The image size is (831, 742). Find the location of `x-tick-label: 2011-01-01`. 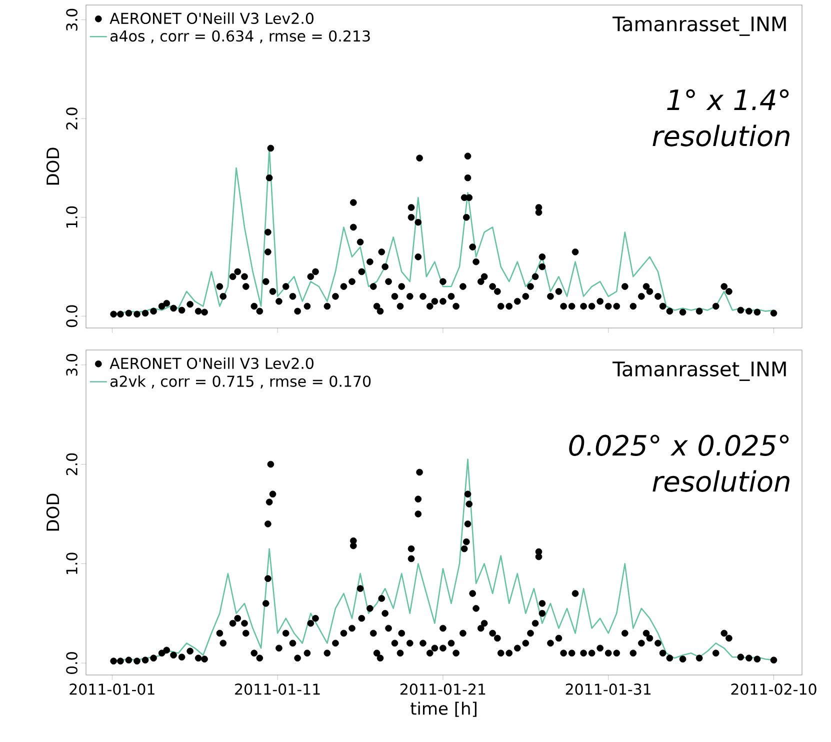

x-tick-label: 2011-01-01 is located at coordinates (112, 689).